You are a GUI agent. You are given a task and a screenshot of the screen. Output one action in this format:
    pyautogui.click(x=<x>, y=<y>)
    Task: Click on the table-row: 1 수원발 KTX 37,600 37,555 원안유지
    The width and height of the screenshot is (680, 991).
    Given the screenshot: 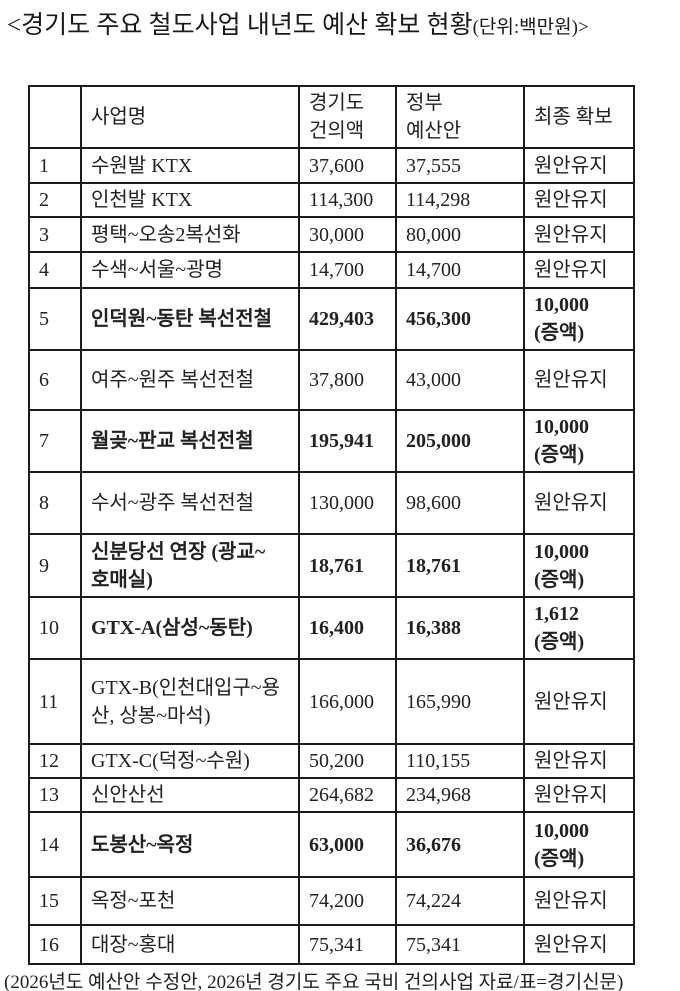 What is the action you would take?
    pyautogui.click(x=331, y=165)
    